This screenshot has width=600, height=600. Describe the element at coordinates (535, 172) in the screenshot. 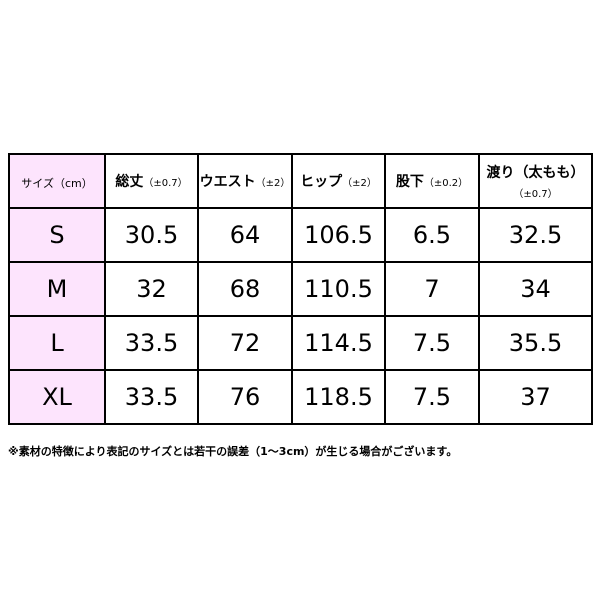

I see `header-name: 渡り（太もも）` at that location.